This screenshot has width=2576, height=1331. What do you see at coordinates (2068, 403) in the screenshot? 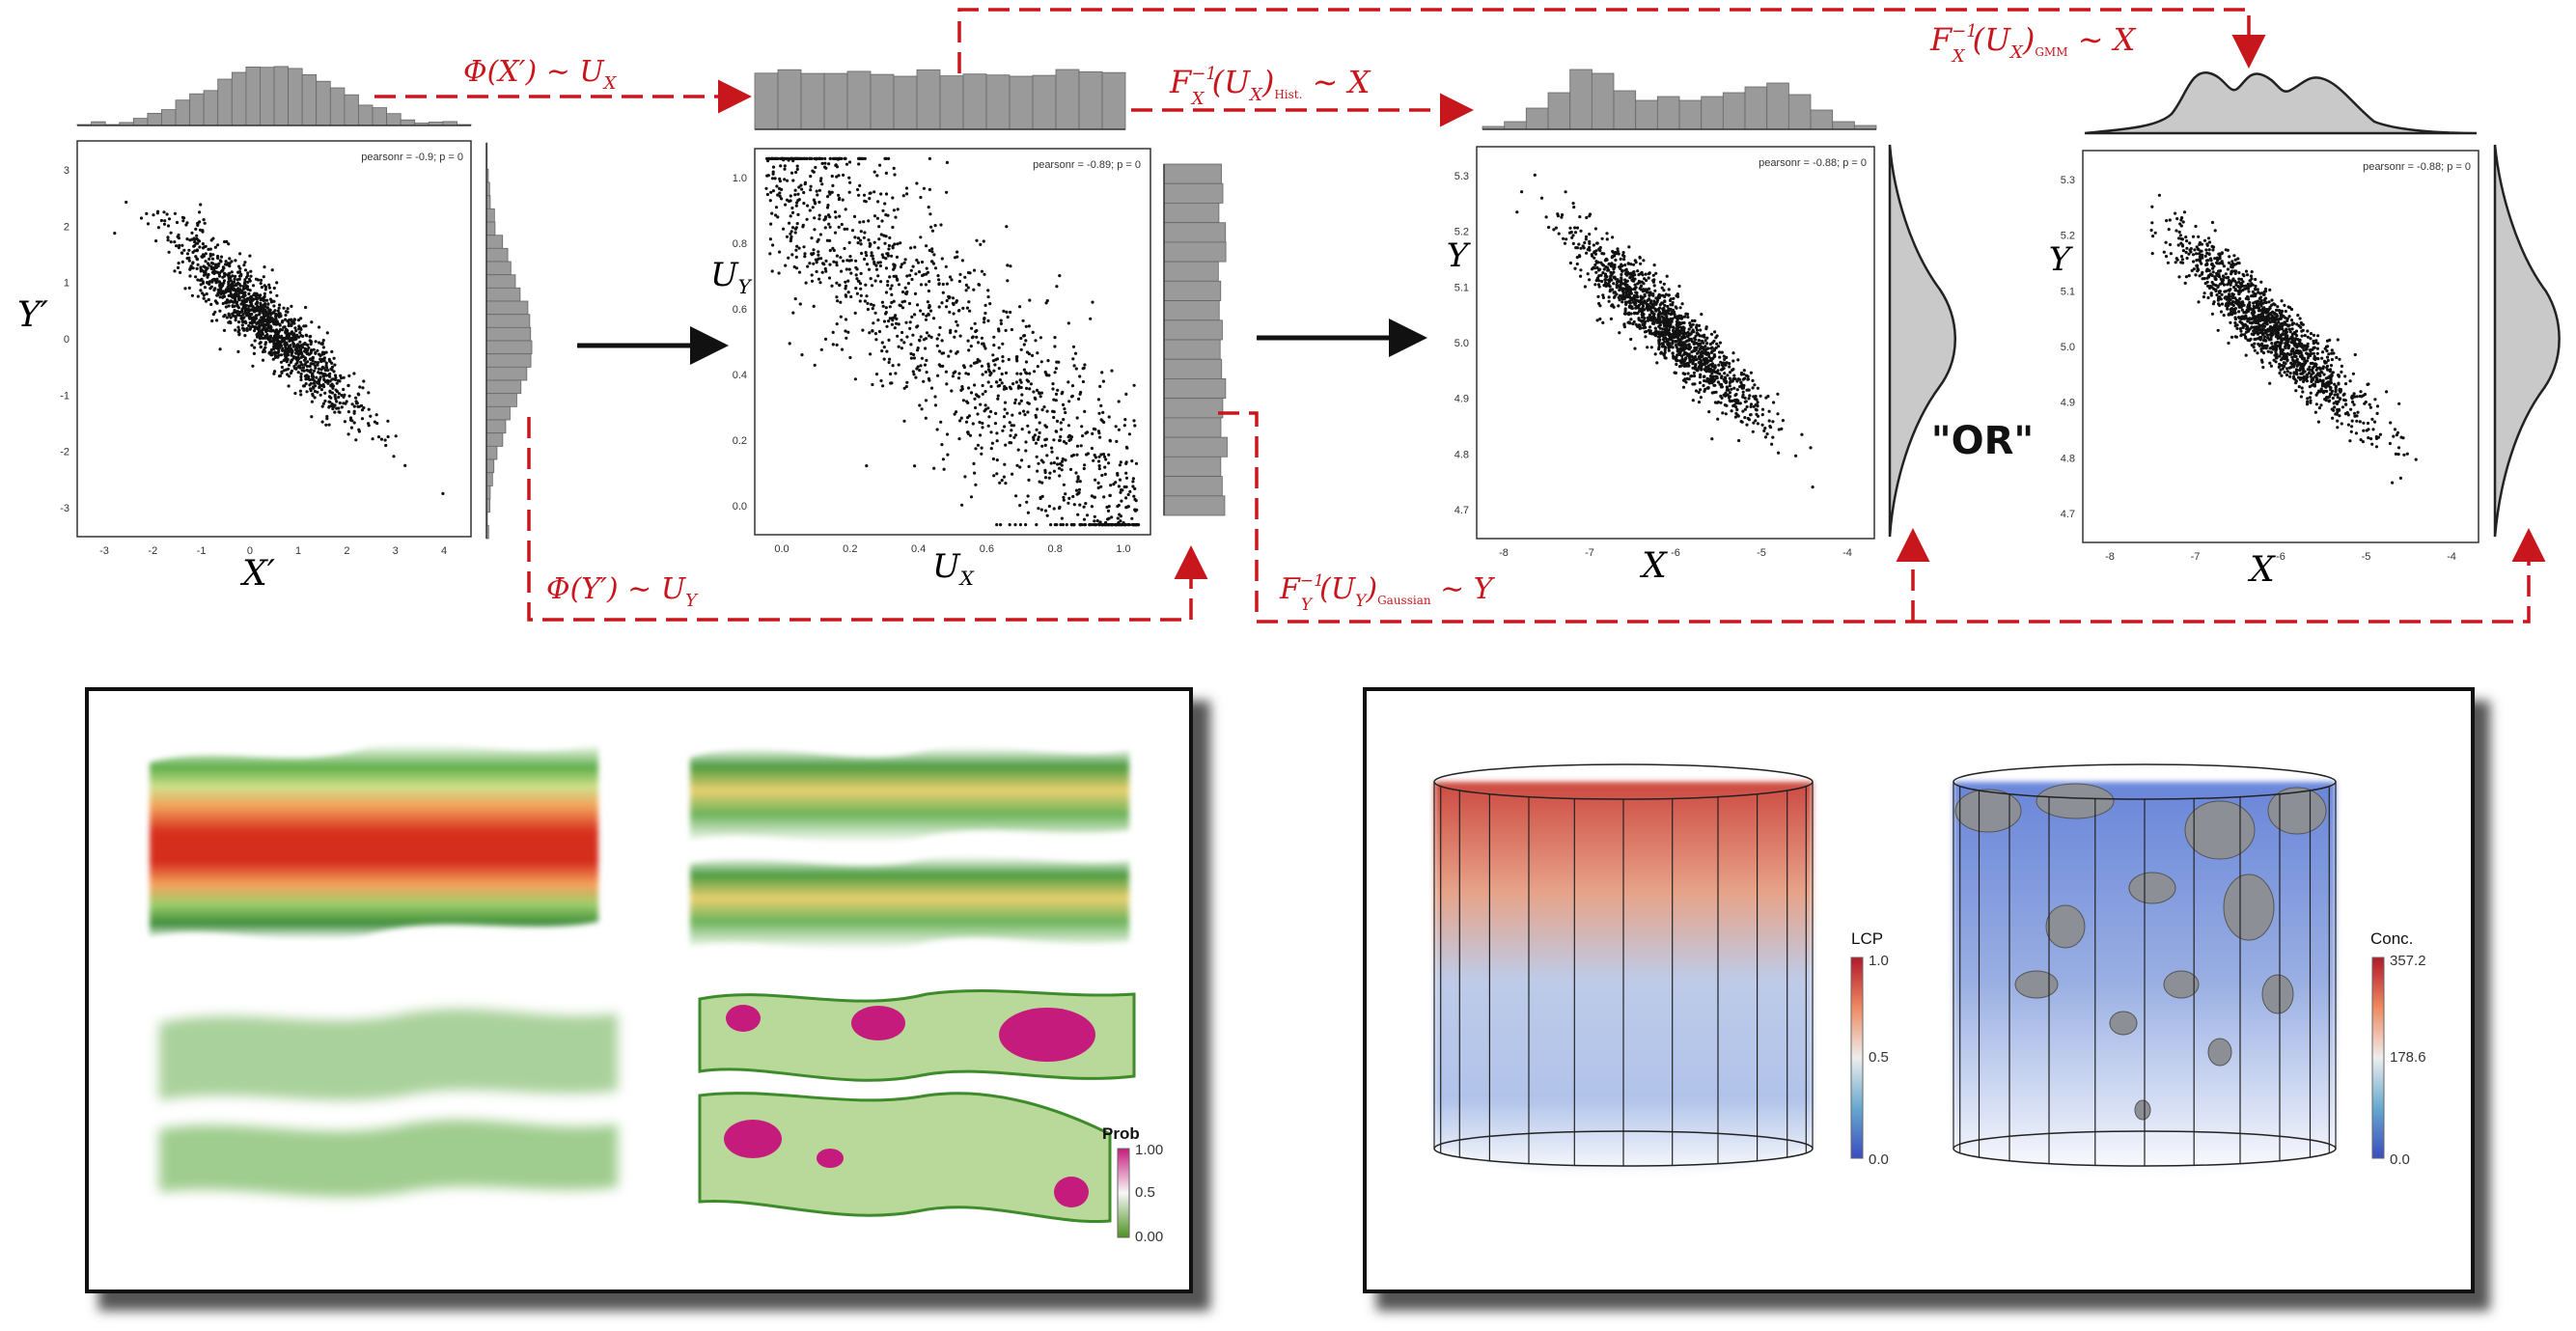
I see `ytick-4: 4.9` at bounding box center [2068, 403].